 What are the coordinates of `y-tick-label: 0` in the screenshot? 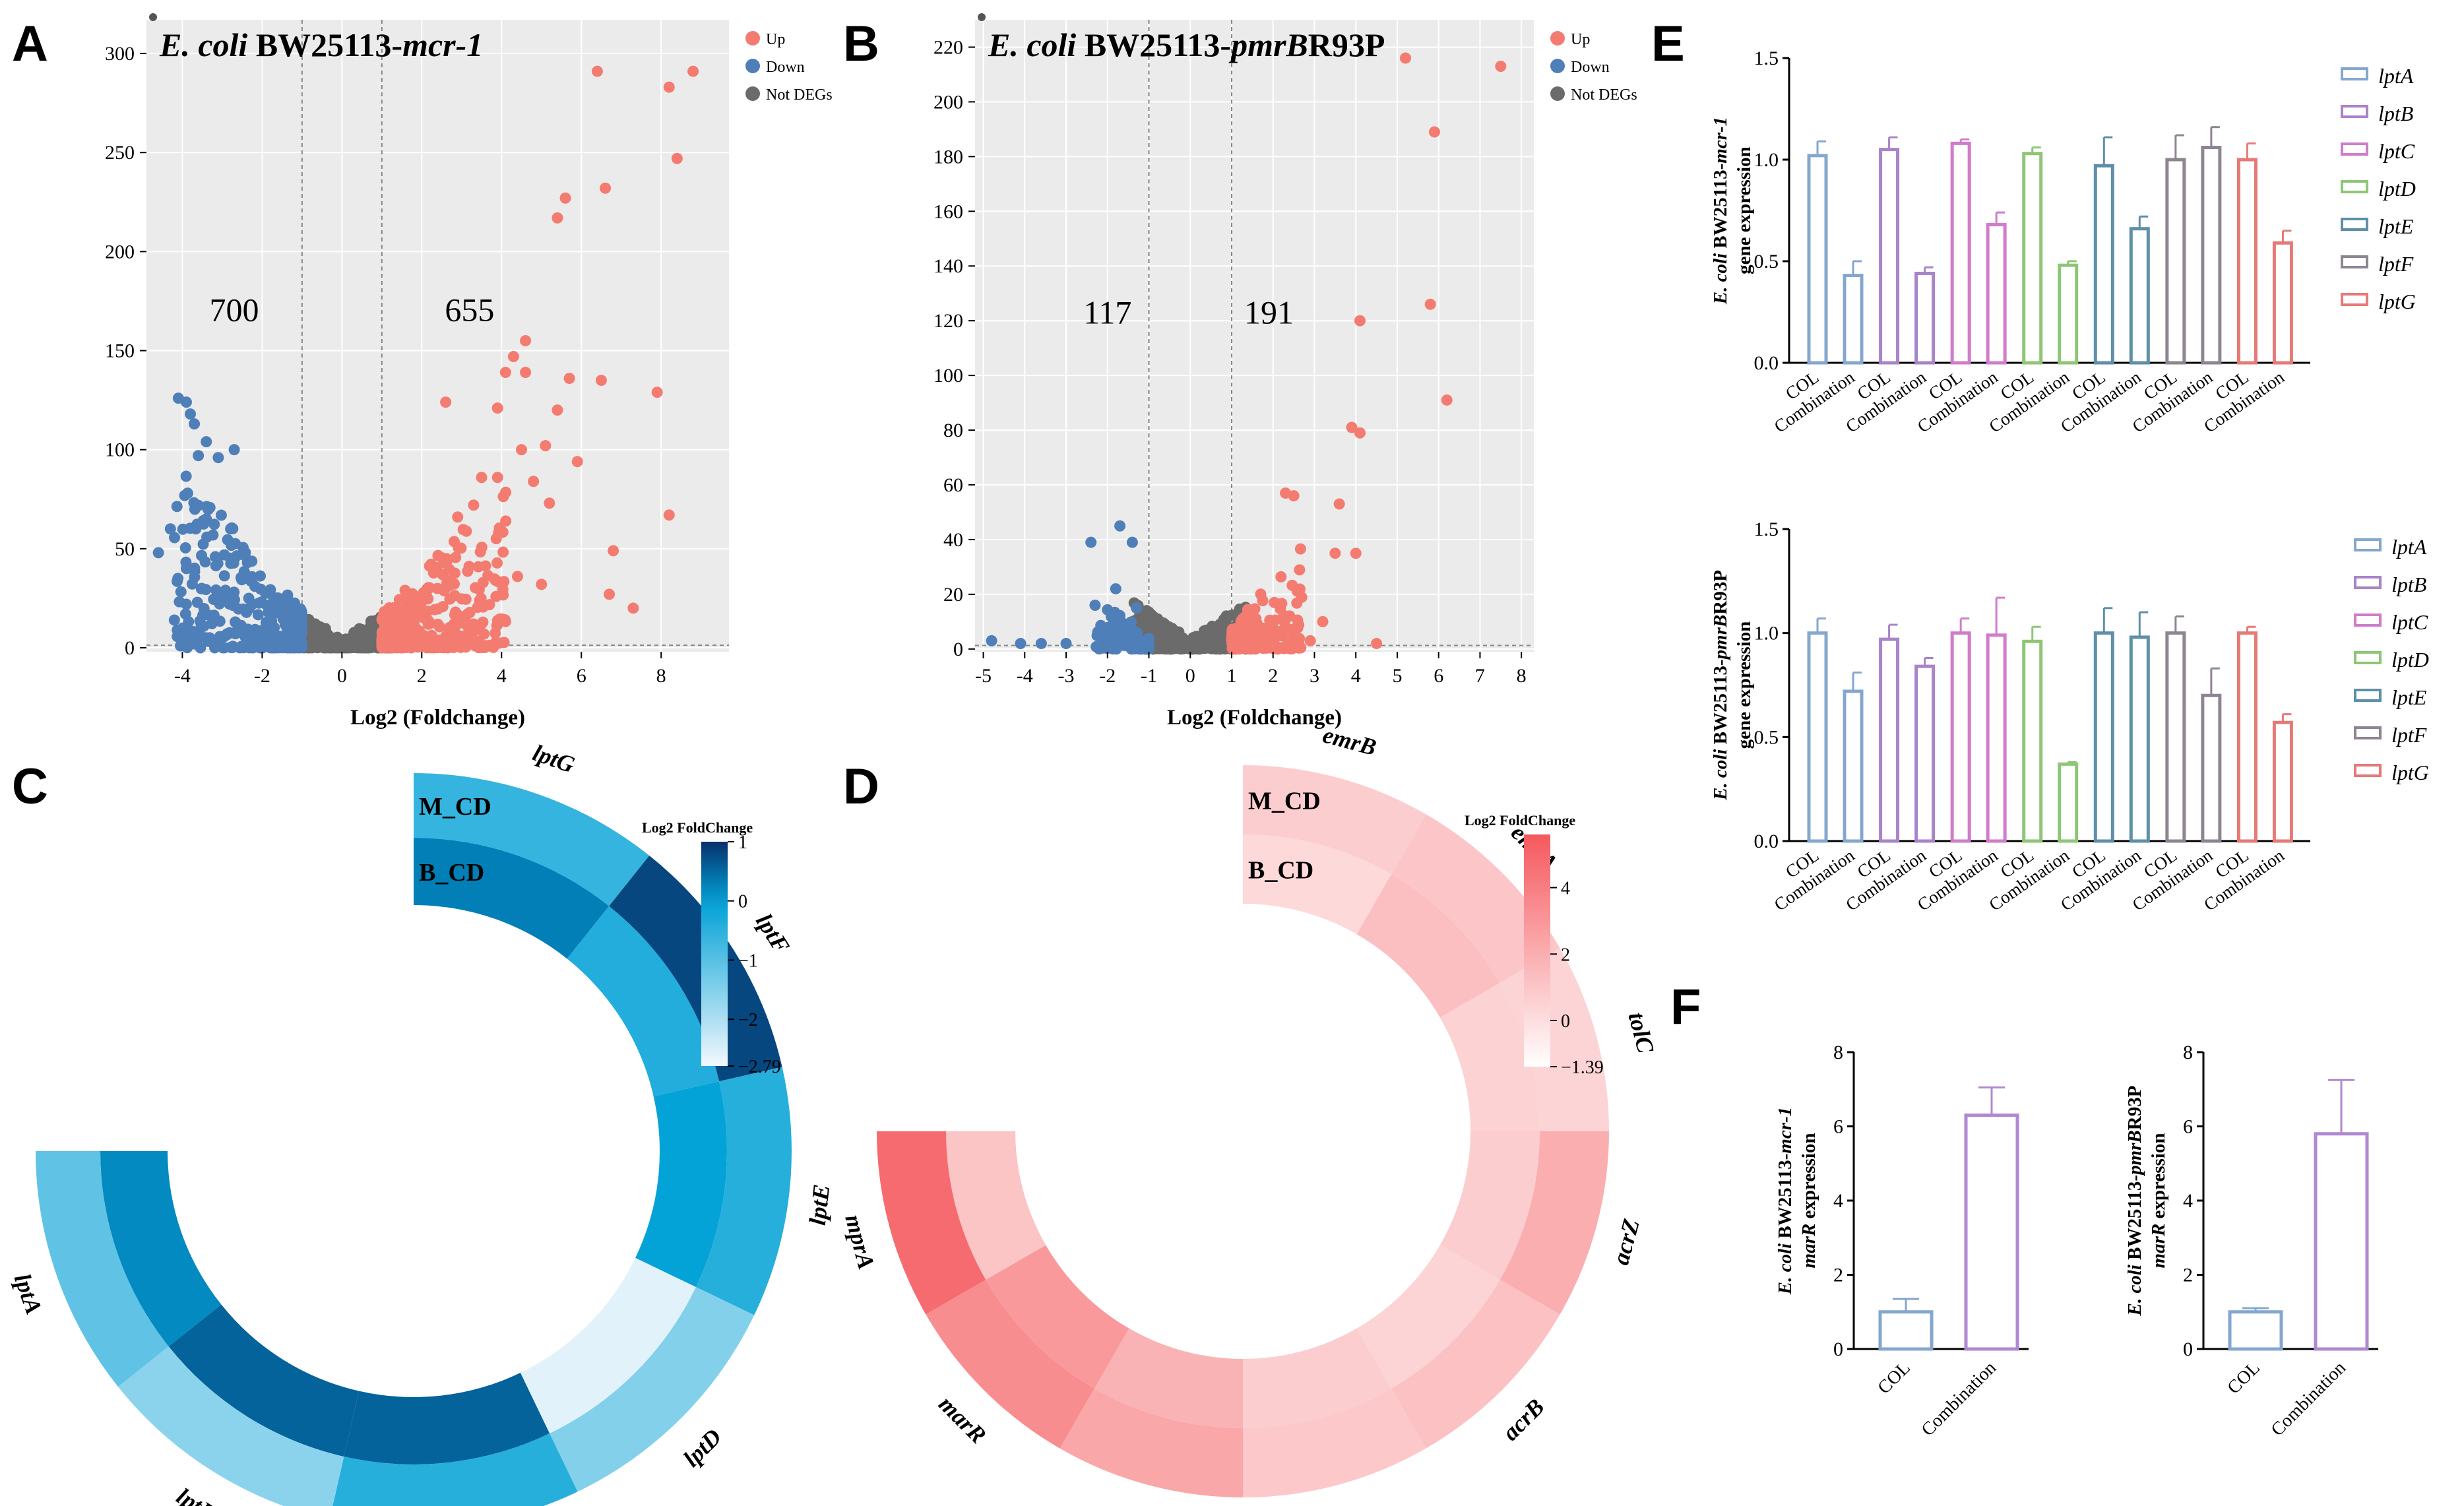 It's located at (2188, 1349).